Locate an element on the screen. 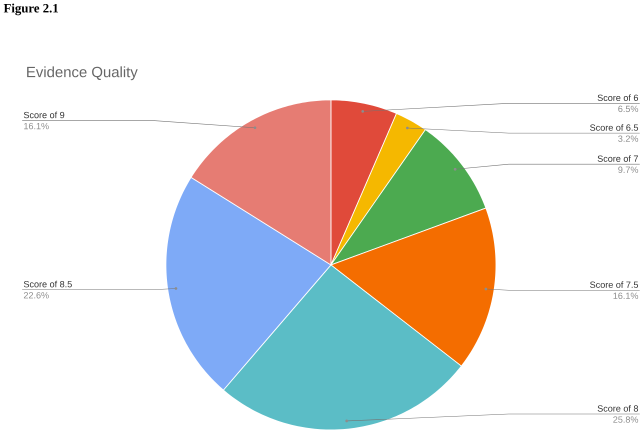  caption: Figure 2.1 is located at coordinates (31, 9).